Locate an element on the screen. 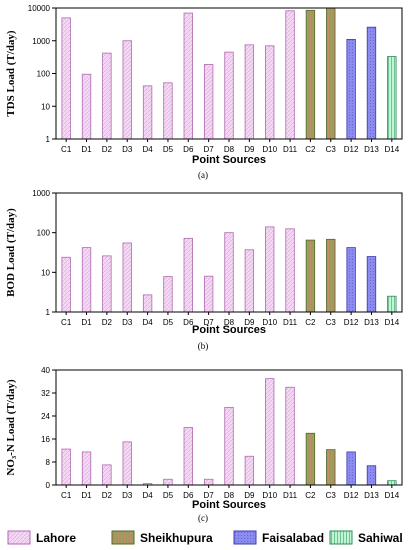 The height and width of the screenshot is (550, 414). legend-label-lahore: Lahore is located at coordinates (56, 538).